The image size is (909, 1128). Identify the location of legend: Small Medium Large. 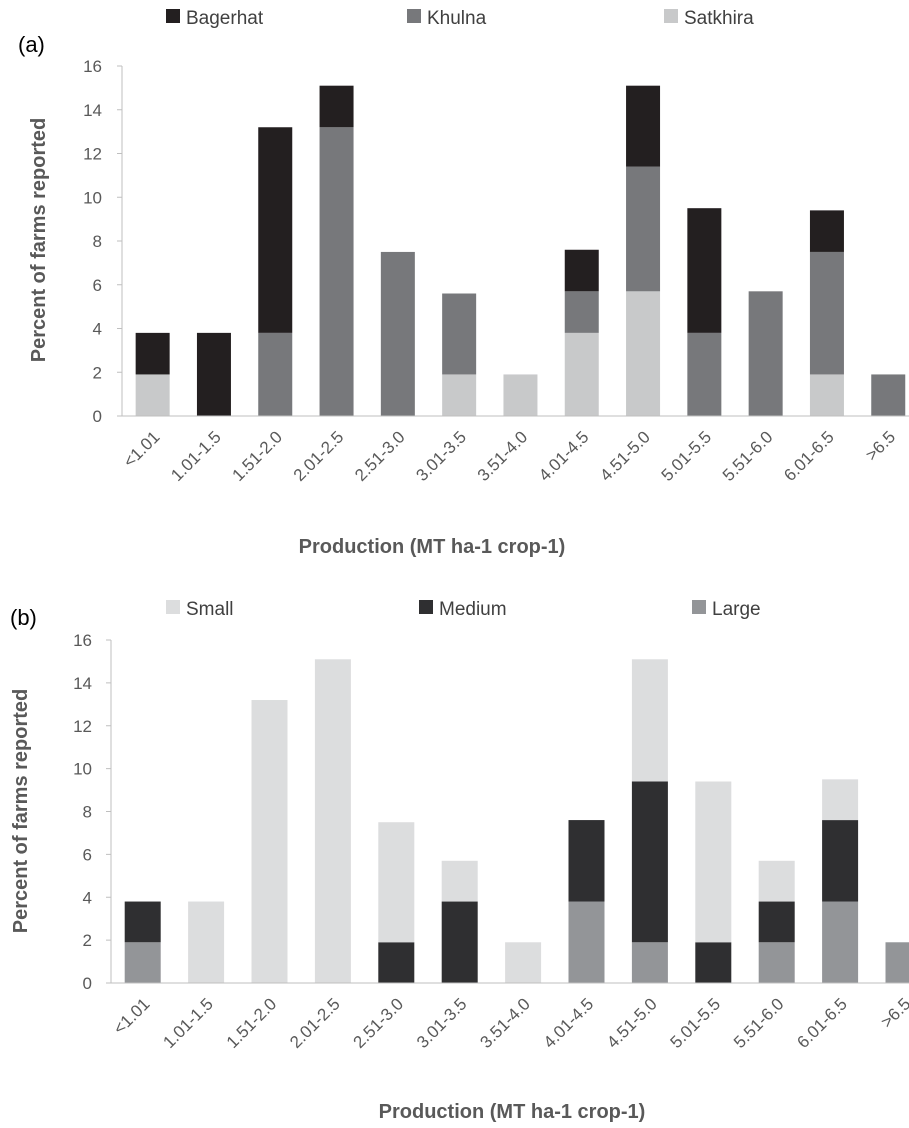
(463, 609).